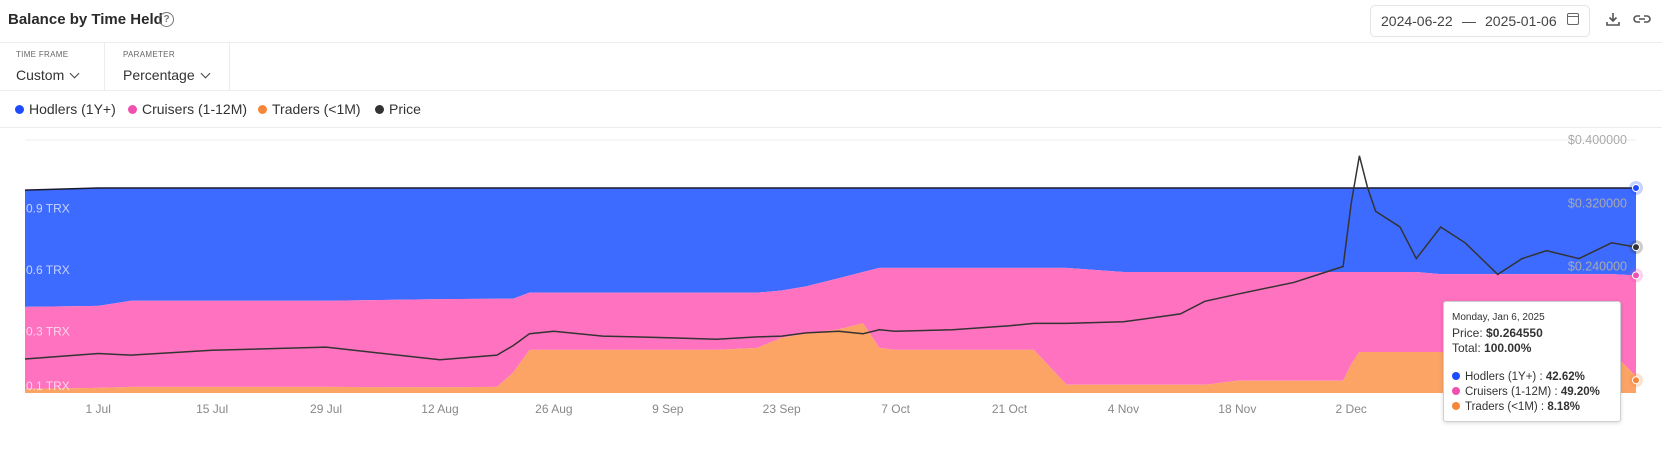 The height and width of the screenshot is (457, 1662). Describe the element at coordinates (1597, 140) in the screenshot. I see `y-right-tick-label: $0.400000` at that location.